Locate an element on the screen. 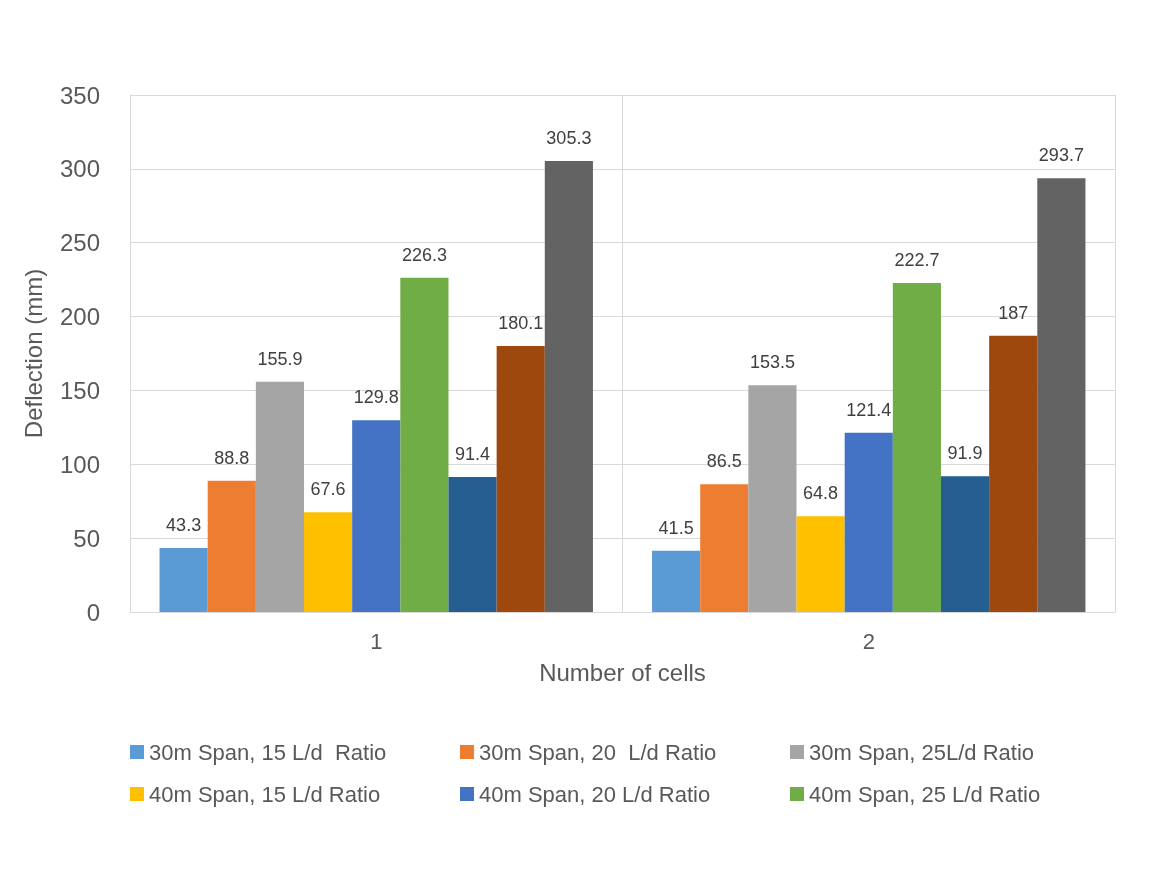 The width and height of the screenshot is (1165, 890). y-tick-label: 350 is located at coordinates (79, 95).